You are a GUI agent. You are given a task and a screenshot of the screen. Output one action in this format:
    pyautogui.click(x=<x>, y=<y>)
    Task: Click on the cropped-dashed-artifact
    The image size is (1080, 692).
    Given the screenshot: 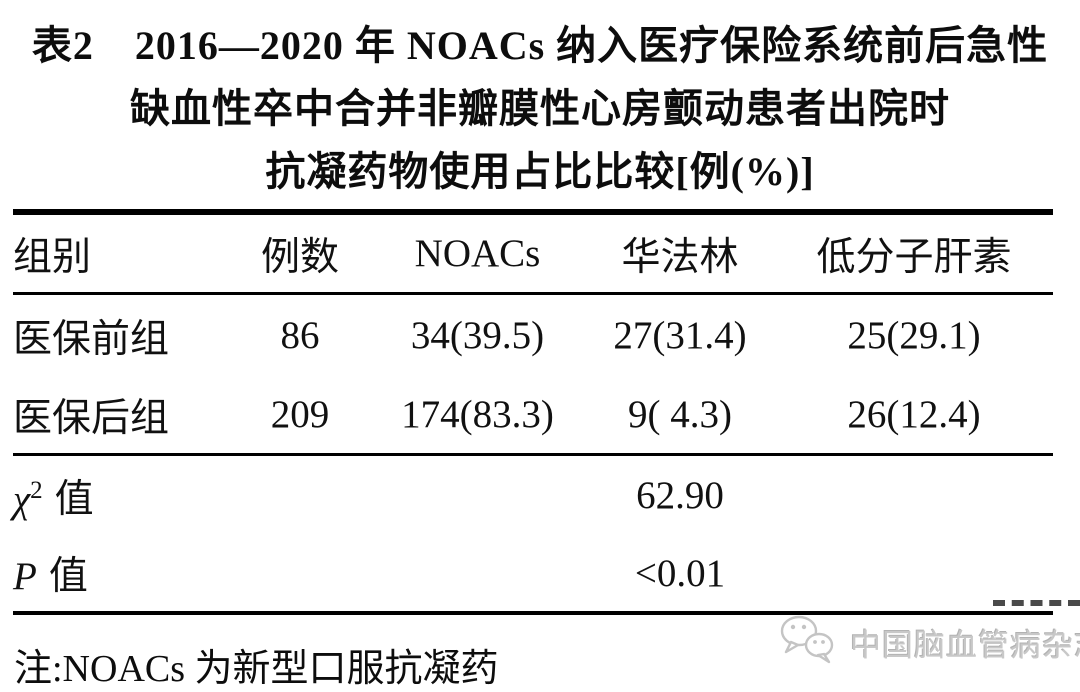 What is the action you would take?
    pyautogui.click(x=1036, y=603)
    